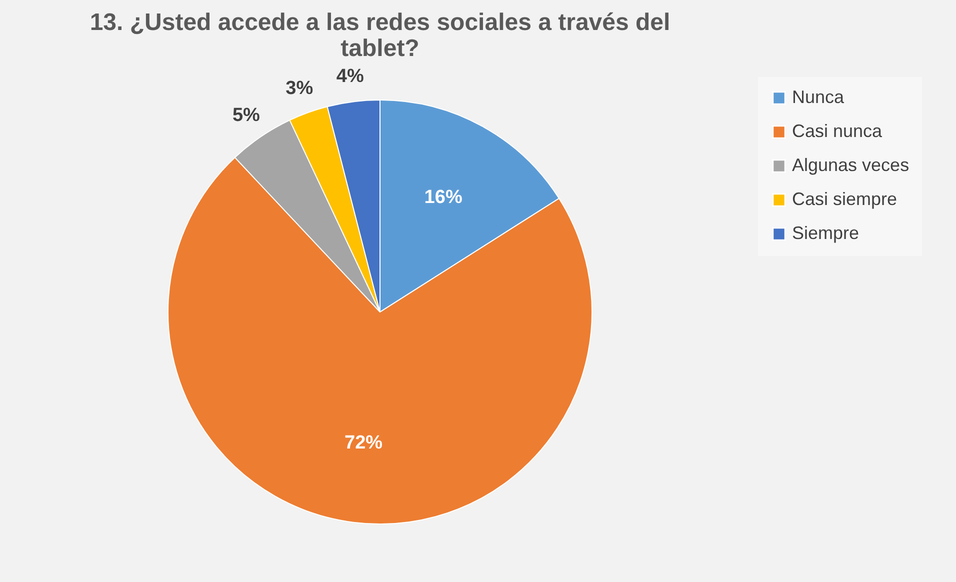  I want to click on legend-label: Nunca, so click(819, 97).